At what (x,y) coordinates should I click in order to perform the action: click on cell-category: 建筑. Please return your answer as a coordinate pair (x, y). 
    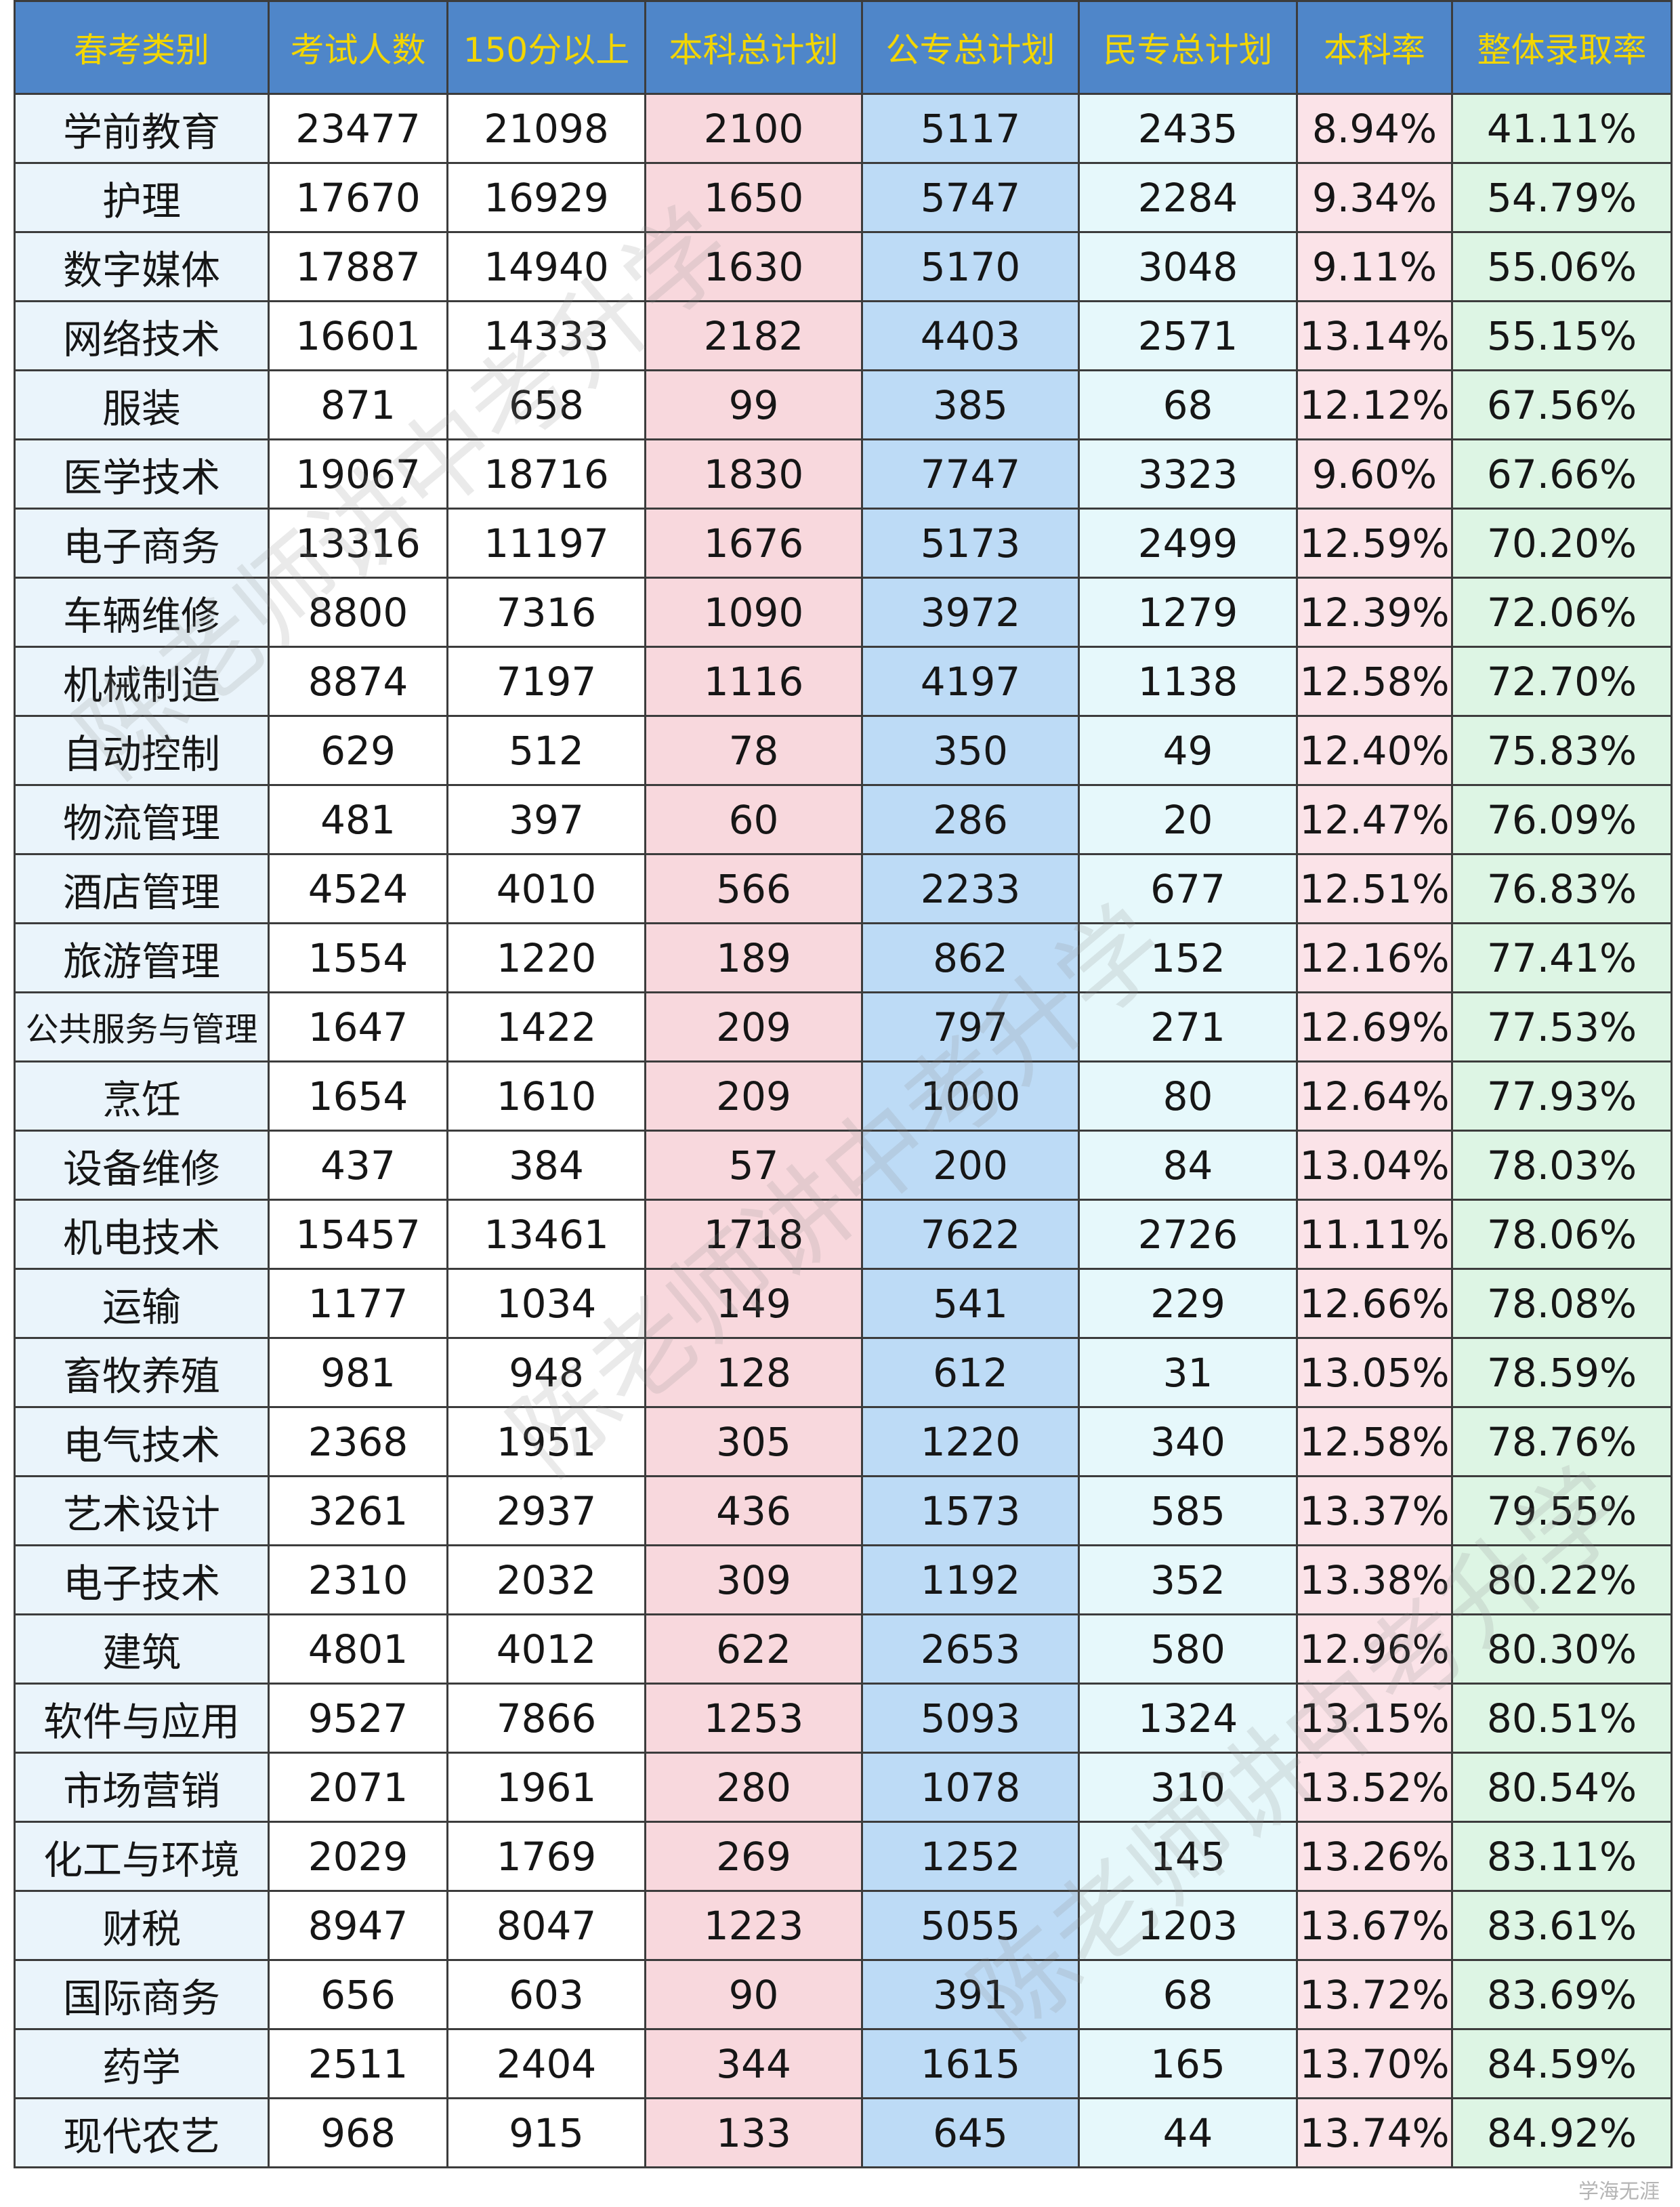
    Looking at the image, I should click on (142, 1649).